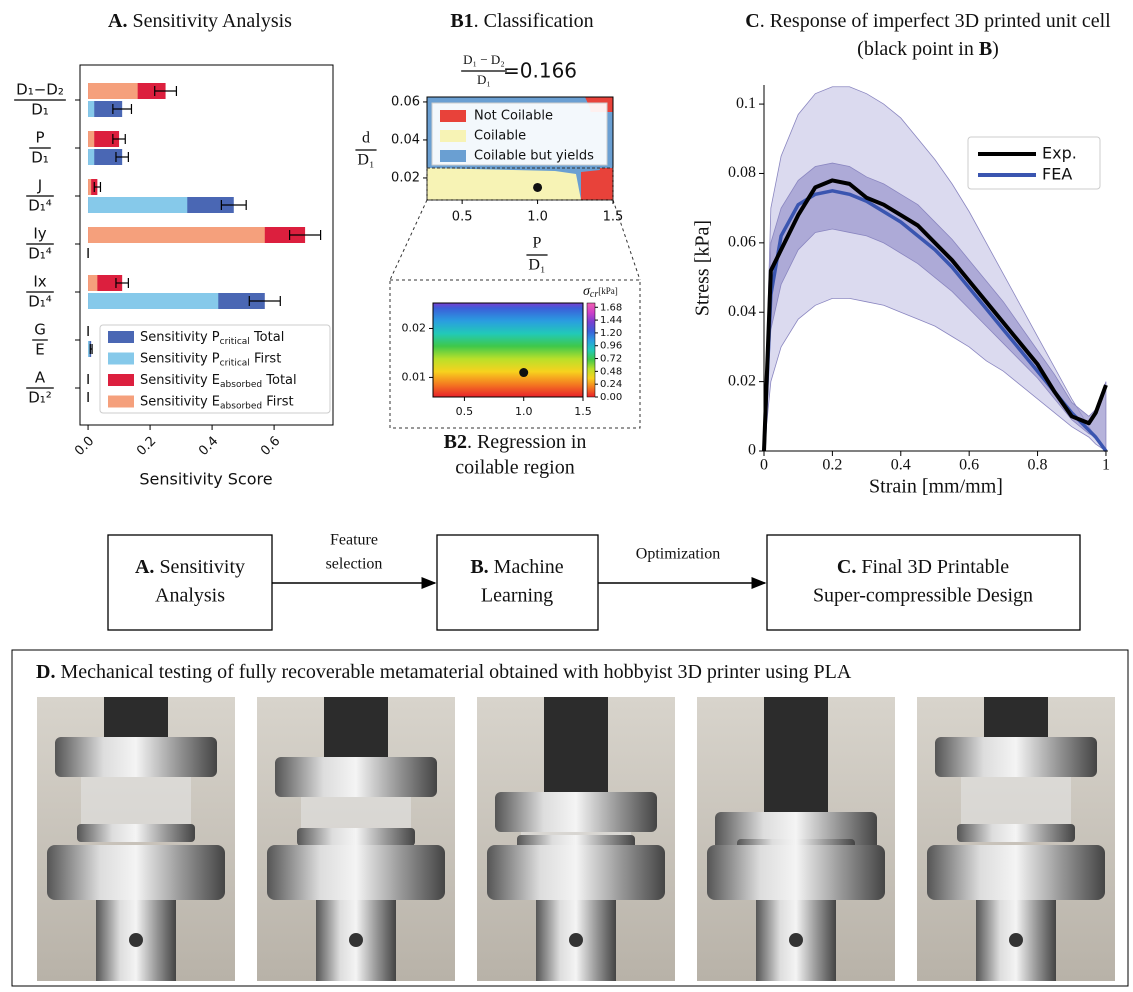 The image size is (1133, 992). What do you see at coordinates (746, 103) in the screenshot?
I see `y-tick-label: 0.1` at bounding box center [746, 103].